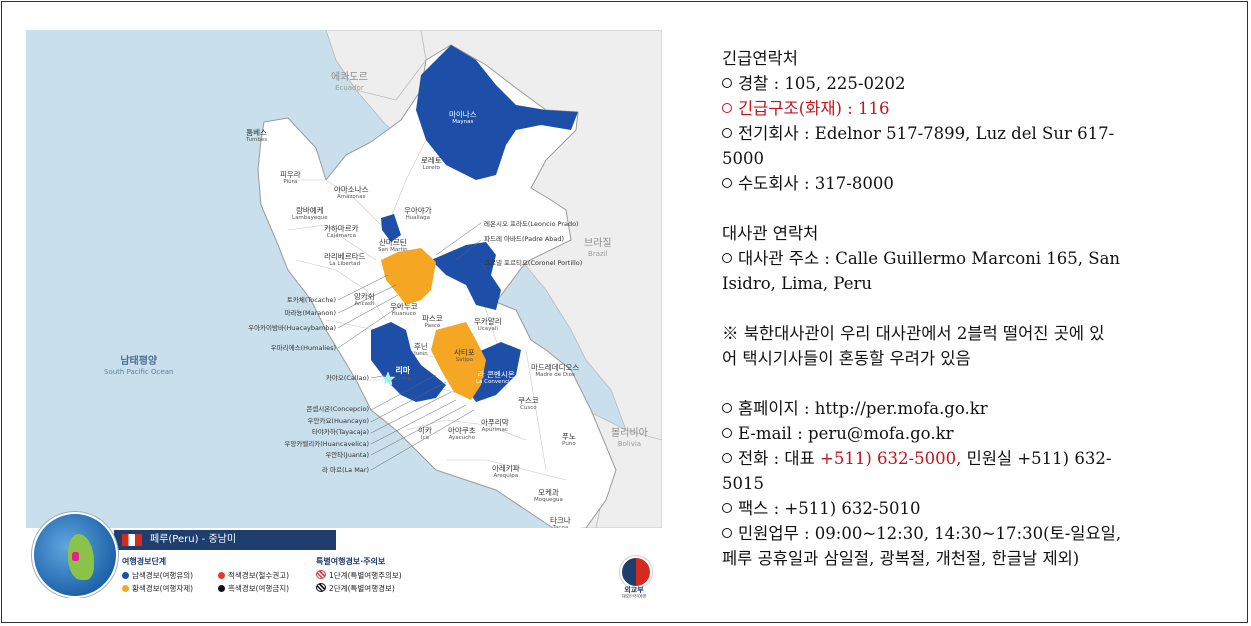  Describe the element at coordinates (496, 382) in the screenshot. I see `region-la-convencion-en: La Convencion` at that location.